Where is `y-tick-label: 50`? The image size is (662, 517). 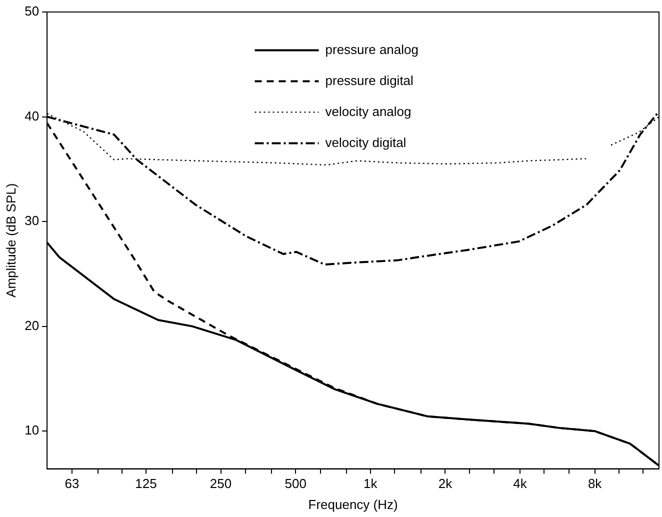 y-tick-label: 50 is located at coordinates (32, 11).